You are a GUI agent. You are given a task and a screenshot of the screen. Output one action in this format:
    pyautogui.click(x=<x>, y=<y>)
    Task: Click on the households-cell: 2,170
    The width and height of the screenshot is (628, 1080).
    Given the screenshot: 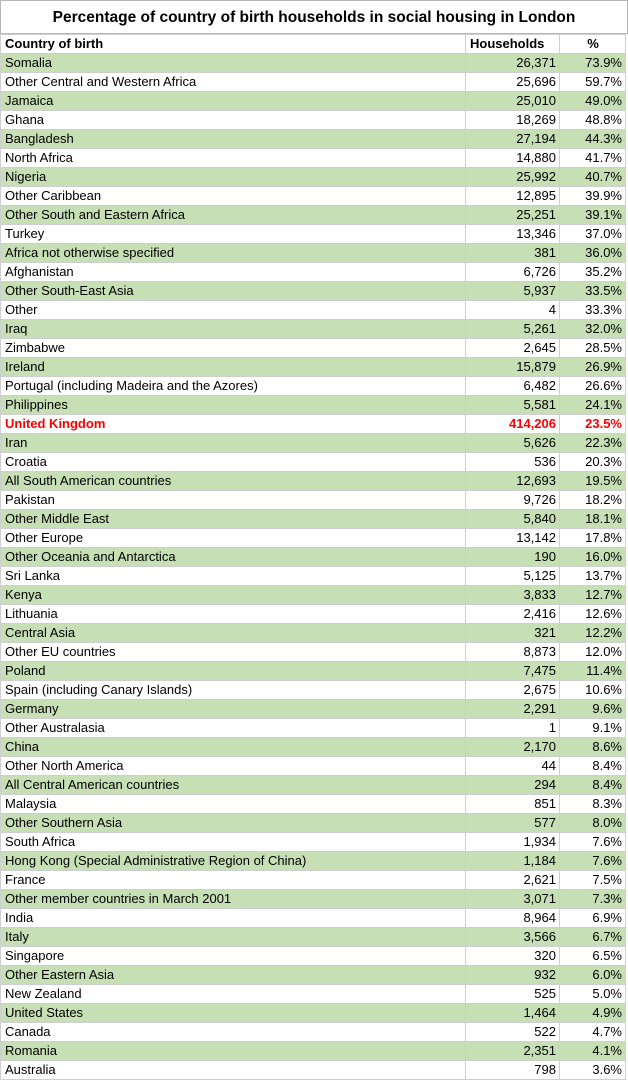 What is the action you would take?
    pyautogui.click(x=512, y=747)
    